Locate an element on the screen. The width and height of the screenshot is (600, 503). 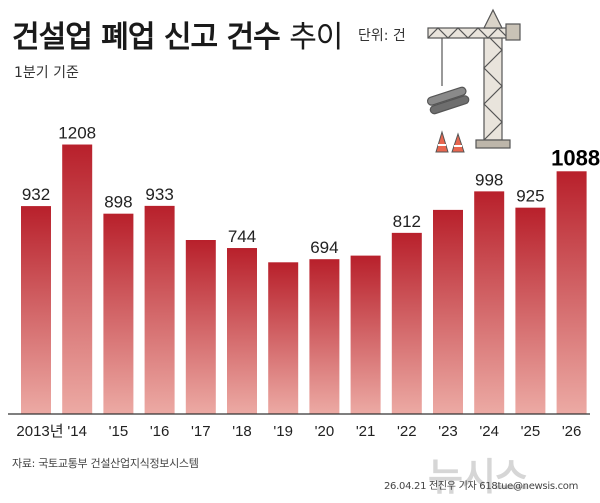
data-label-9: 812 is located at coordinates (407, 221).